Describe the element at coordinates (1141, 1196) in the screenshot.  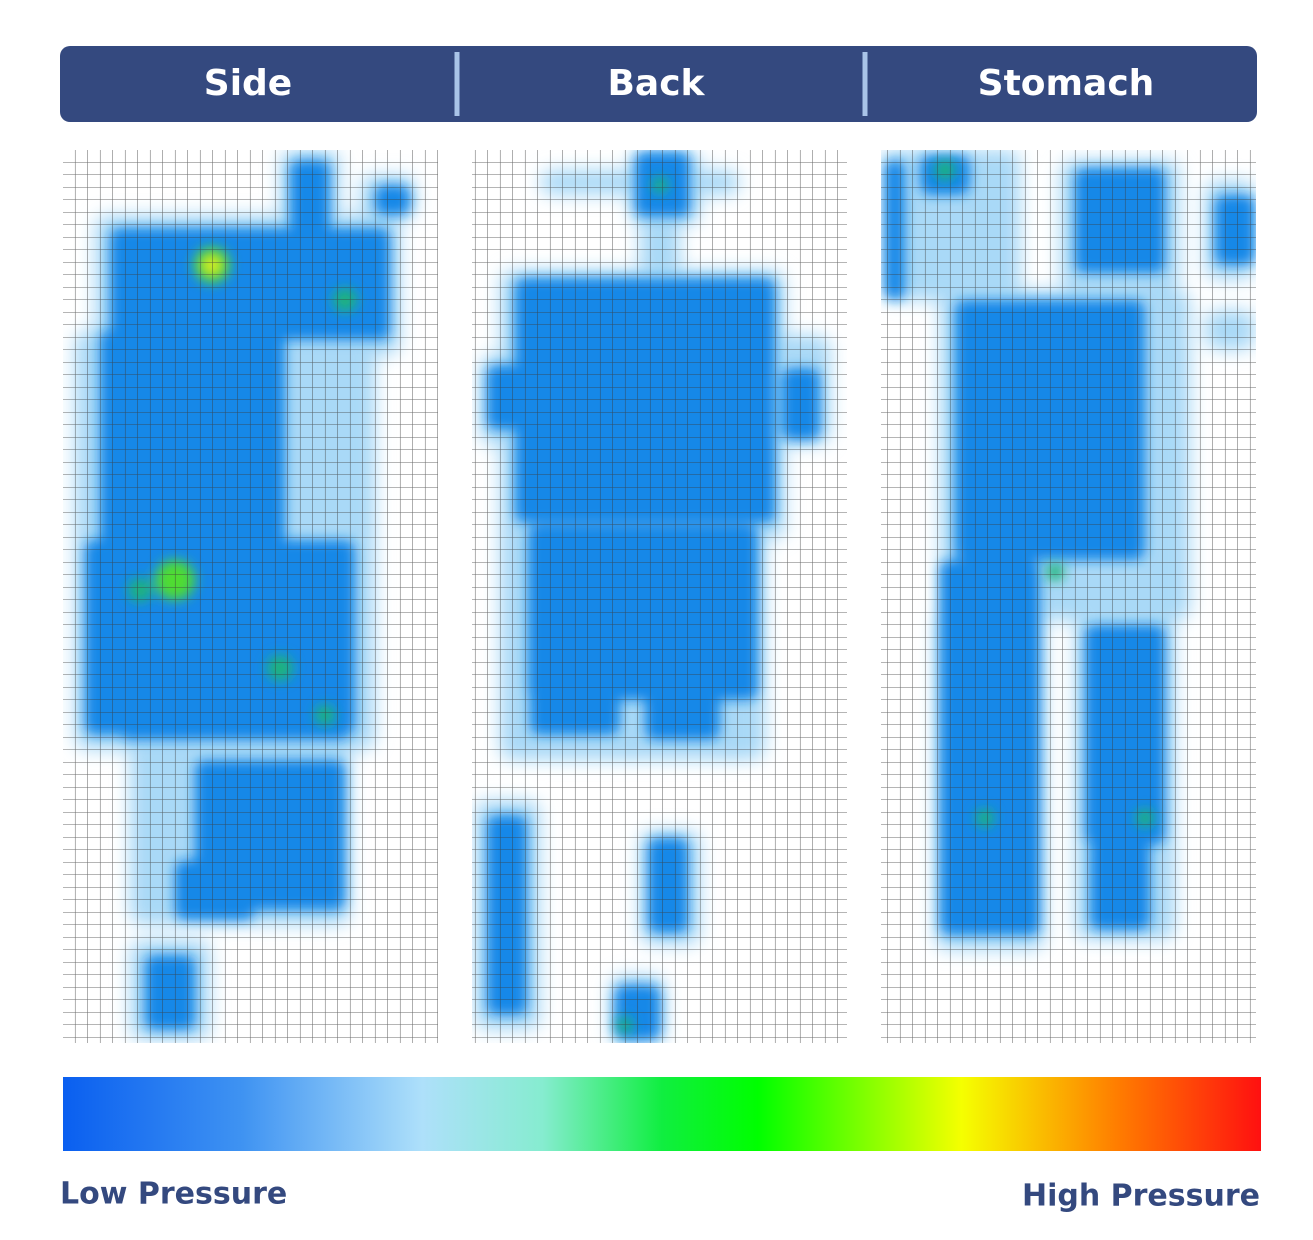
I see `high-label: High Pressure` at that location.